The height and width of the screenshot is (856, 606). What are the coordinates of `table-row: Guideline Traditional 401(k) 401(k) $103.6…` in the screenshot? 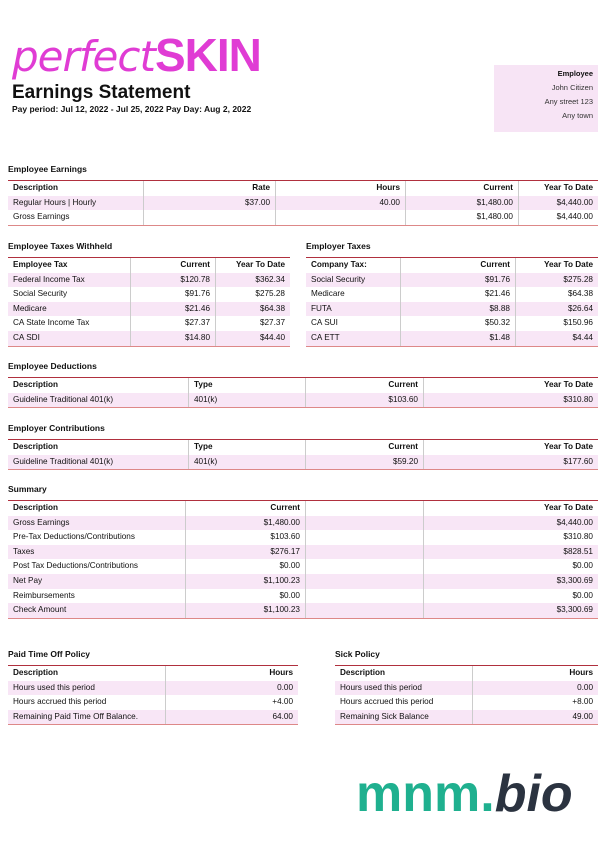 It's located at (303, 400).